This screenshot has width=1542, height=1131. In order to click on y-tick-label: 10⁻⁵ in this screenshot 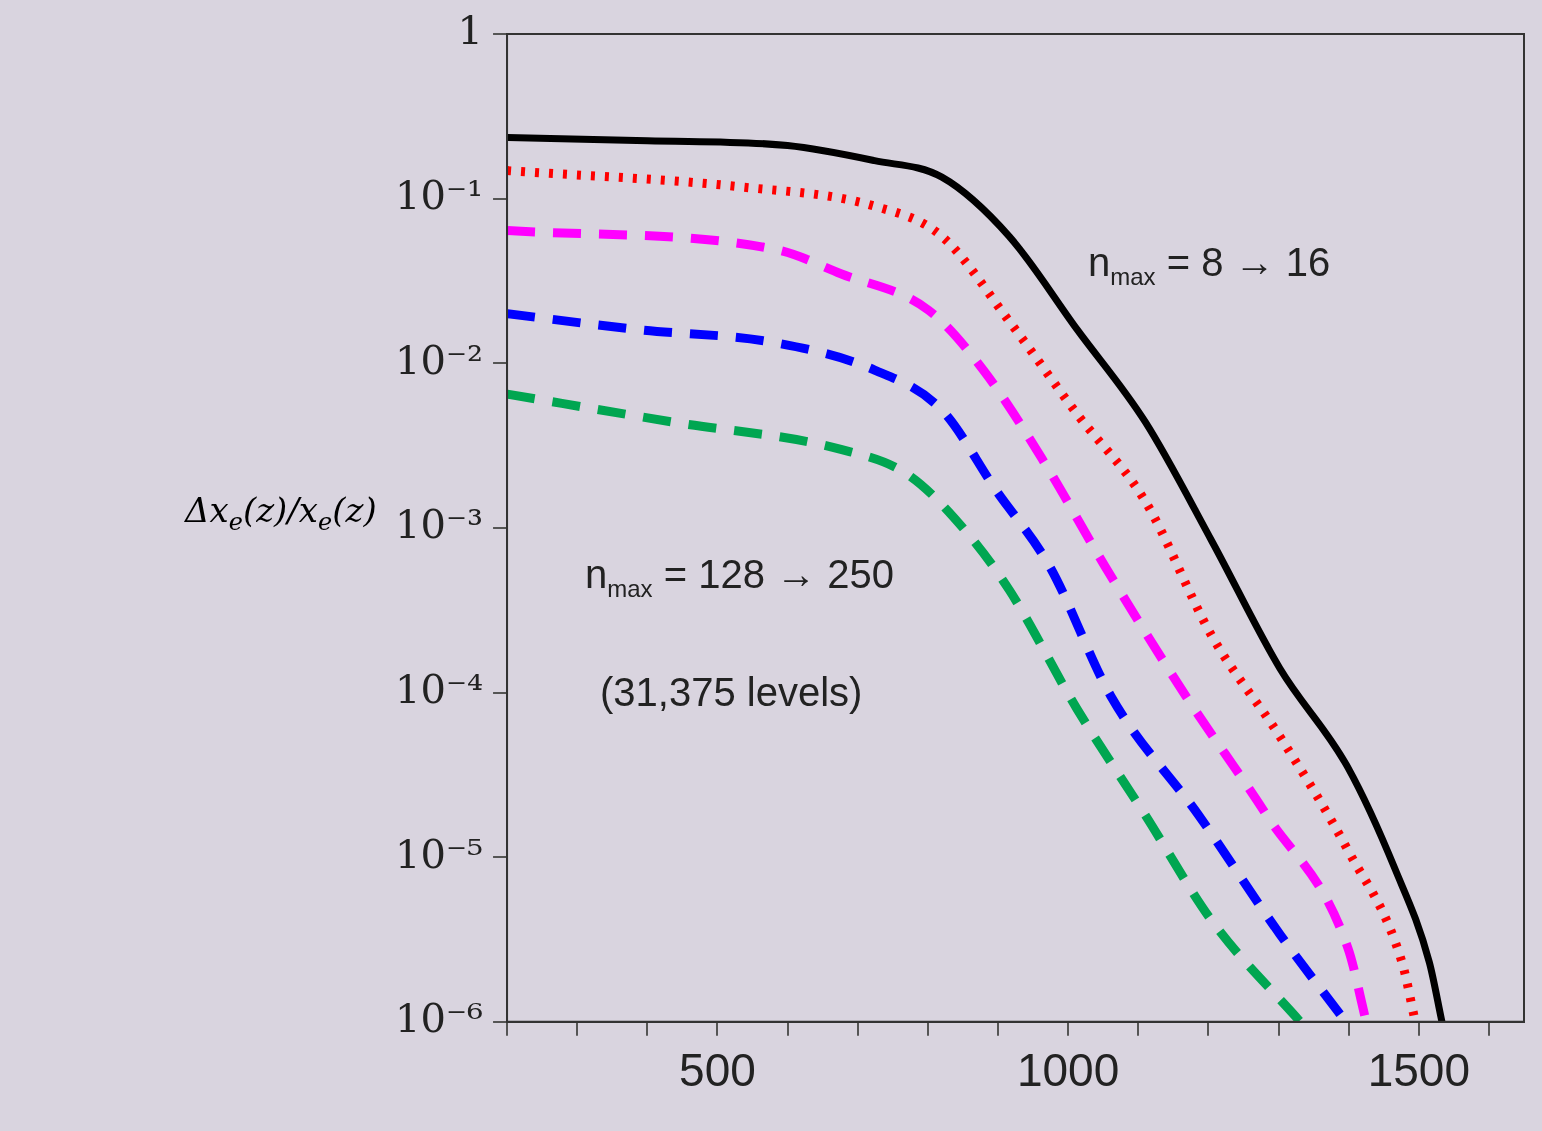, I will do `click(439, 853)`.